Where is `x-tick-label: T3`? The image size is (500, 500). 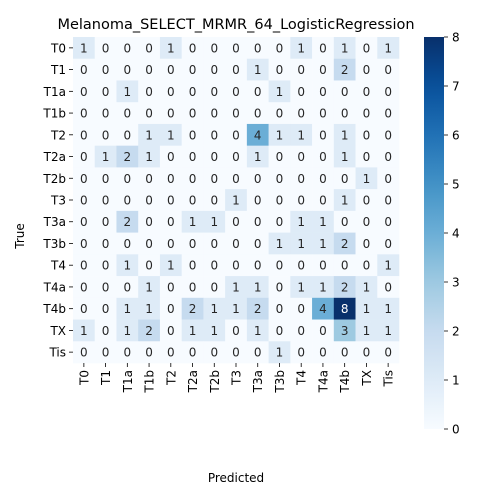
x-tick-label: T3 is located at coordinates (237, 378).